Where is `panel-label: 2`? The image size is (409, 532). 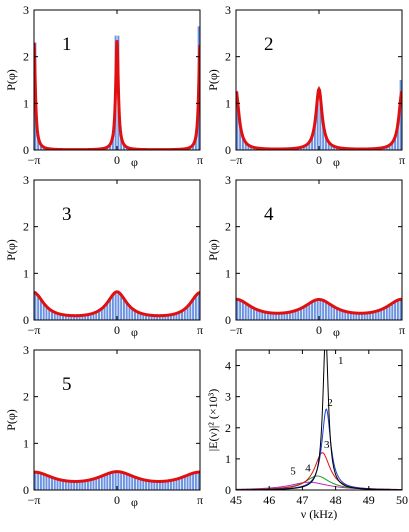
panel-label: 2 is located at coordinates (269, 44).